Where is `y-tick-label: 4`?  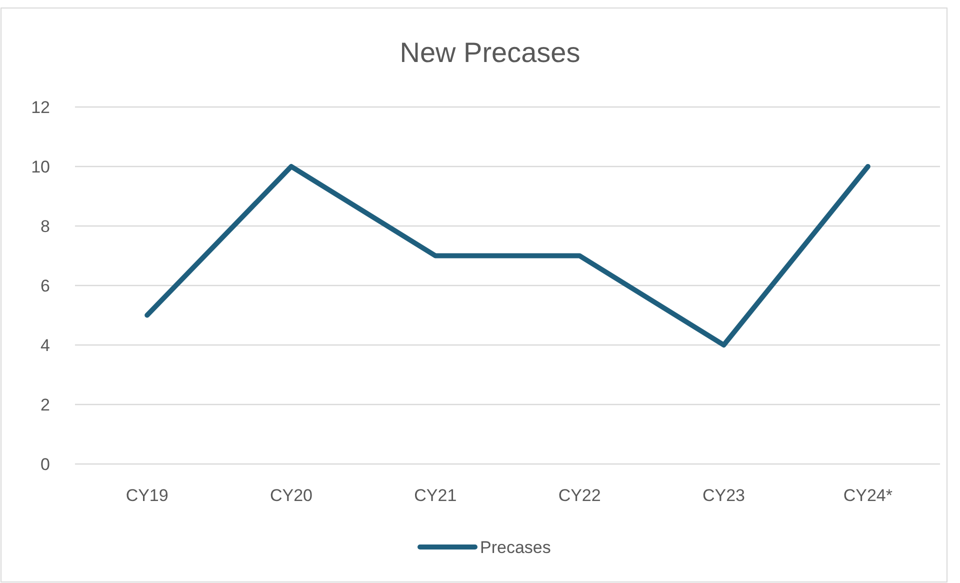
y-tick-label: 4 is located at coordinates (45, 345).